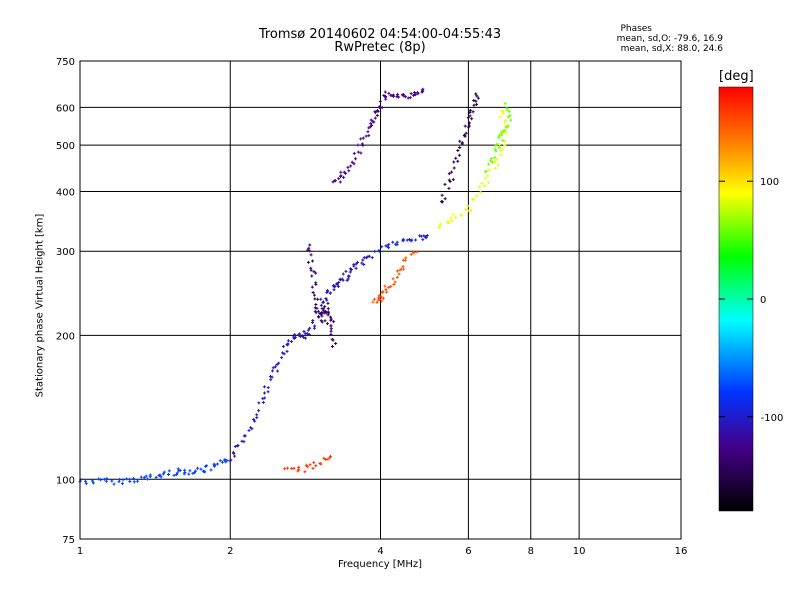  Describe the element at coordinates (230, 551) in the screenshot. I see `x-tick-label: 2` at that location.